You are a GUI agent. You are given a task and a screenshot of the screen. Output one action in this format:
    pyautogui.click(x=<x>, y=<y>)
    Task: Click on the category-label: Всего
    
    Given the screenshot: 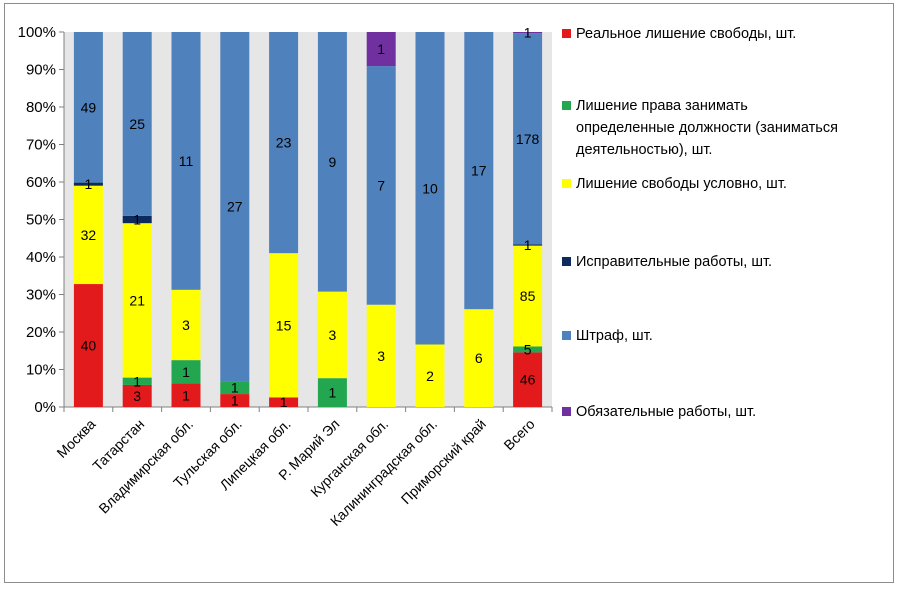 What is the action you would take?
    pyautogui.click(x=518, y=434)
    